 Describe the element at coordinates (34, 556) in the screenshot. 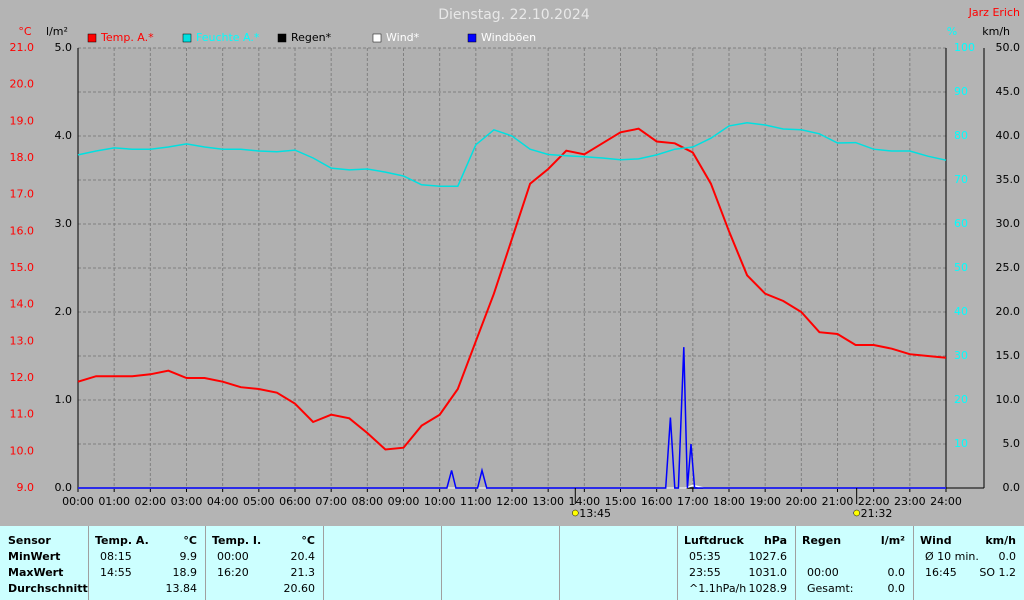

I see `row-label: MinWert` at that location.